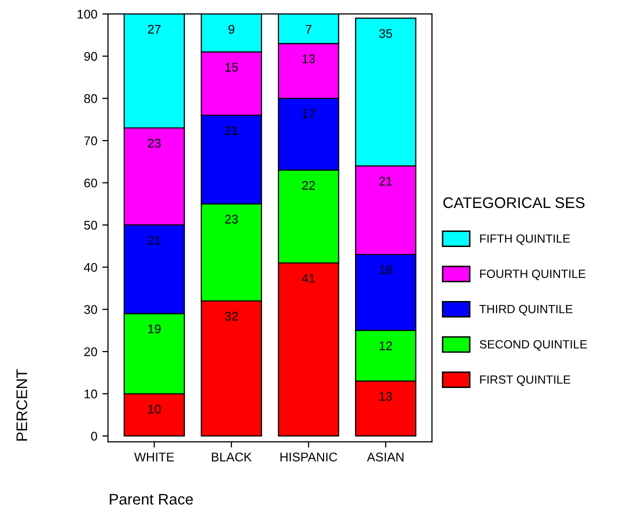  What do you see at coordinates (533, 275) in the screenshot?
I see `legend-label: FOURTH QUINTILE` at bounding box center [533, 275].